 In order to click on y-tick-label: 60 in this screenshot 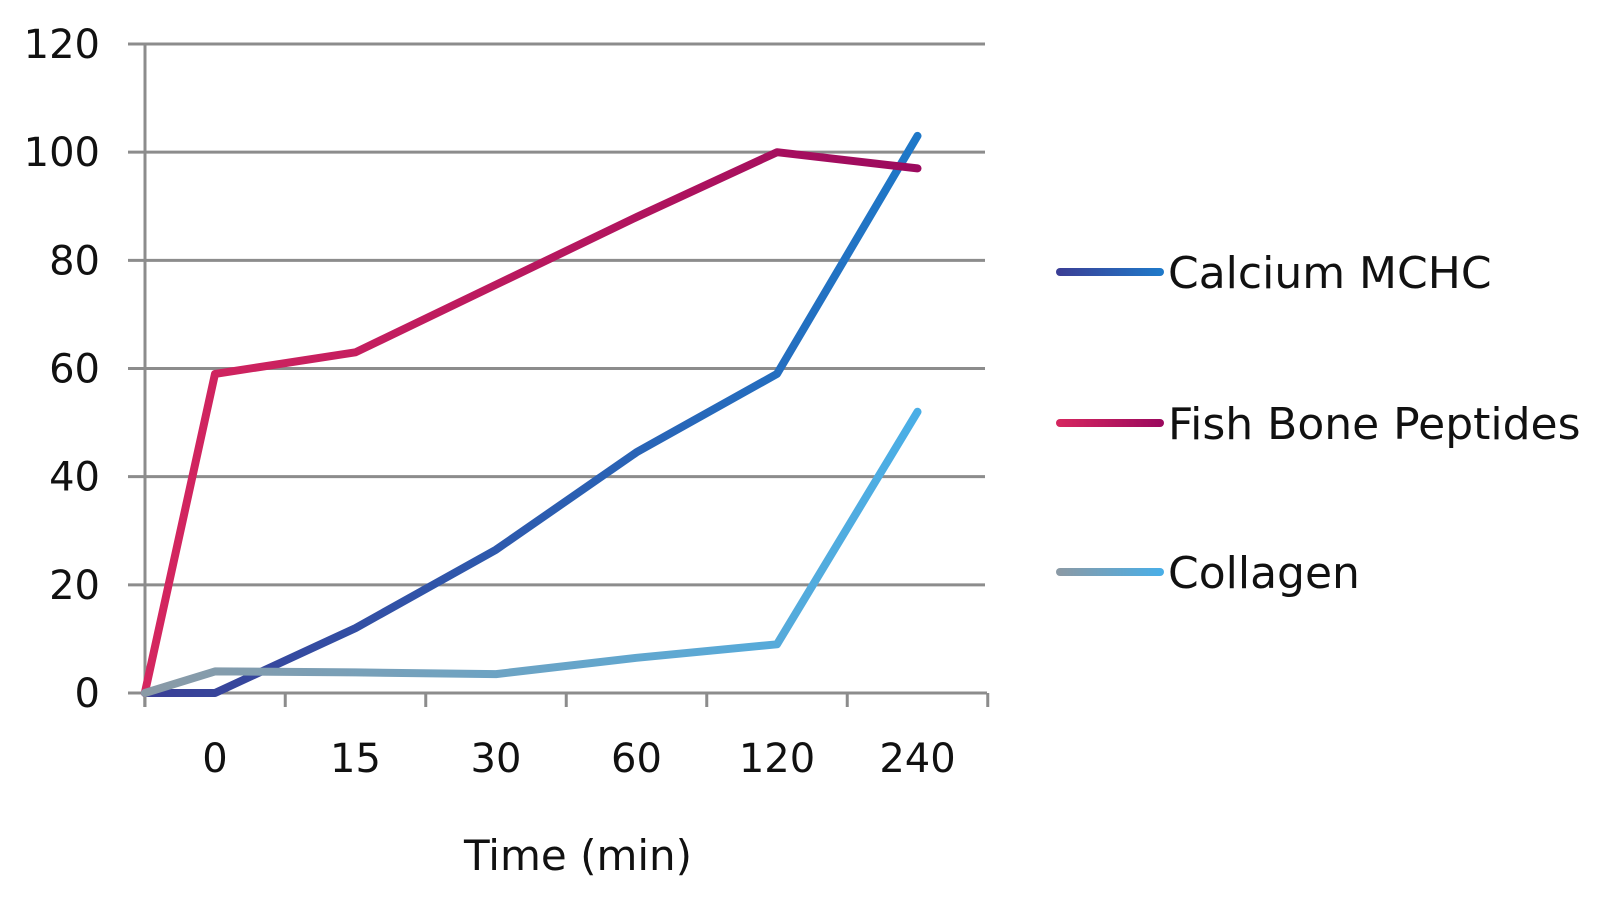, I will do `click(74, 370)`.